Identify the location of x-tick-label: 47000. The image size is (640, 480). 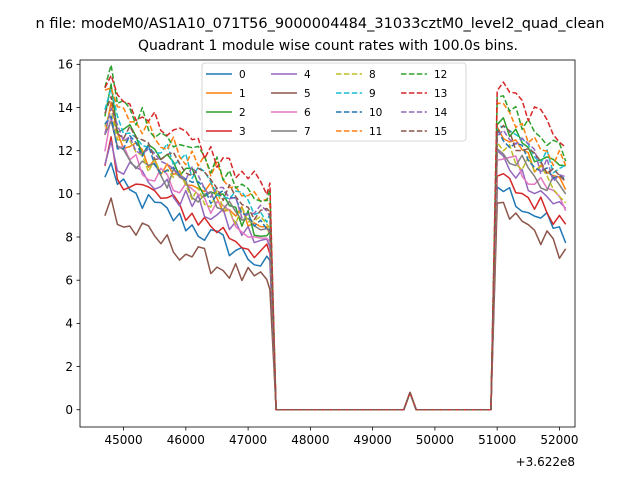
(248, 440).